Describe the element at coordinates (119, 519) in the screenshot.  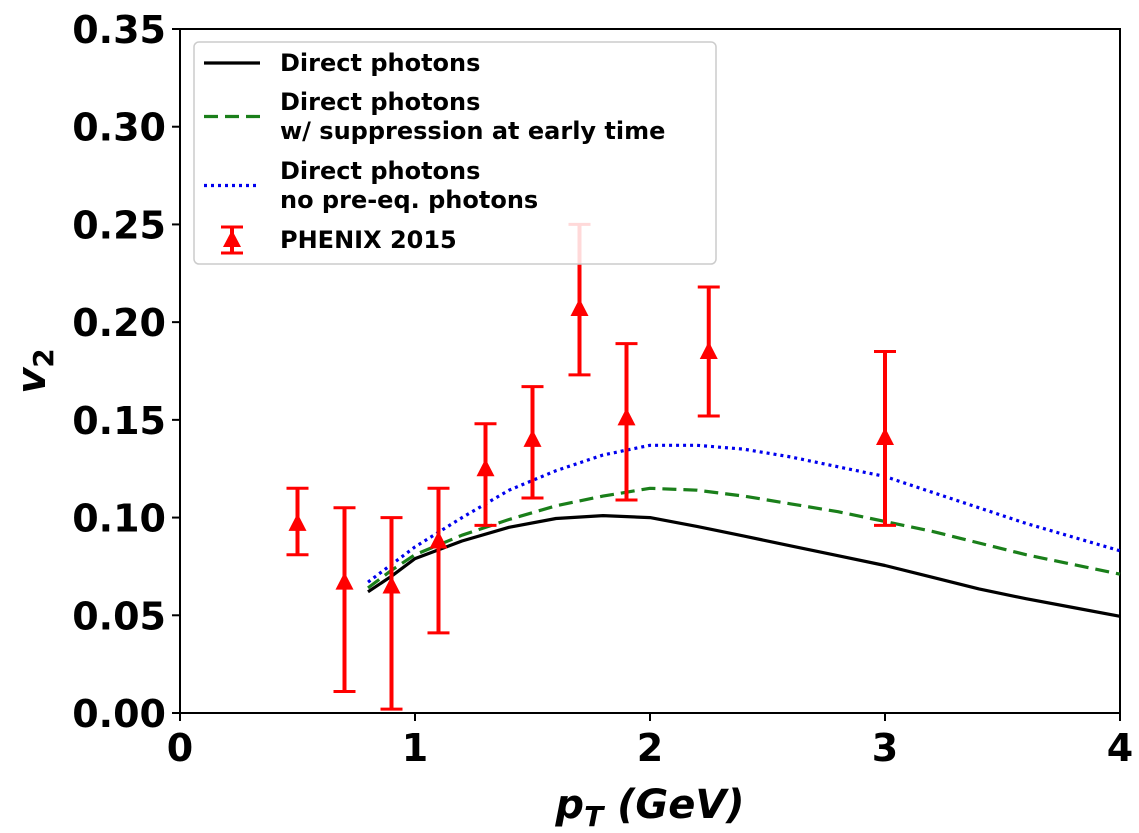
I see `y-tick-label: 0.10` at that location.